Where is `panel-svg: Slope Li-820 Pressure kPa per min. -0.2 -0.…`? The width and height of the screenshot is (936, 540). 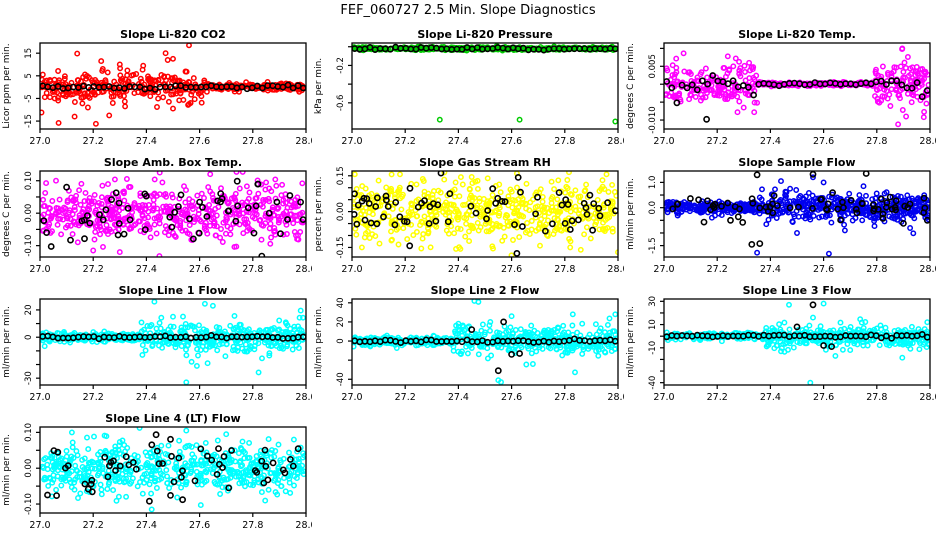 panel-svg: Slope Li-820 Pressure kPa per min. -0.2 -0.… is located at coordinates (469, 87).